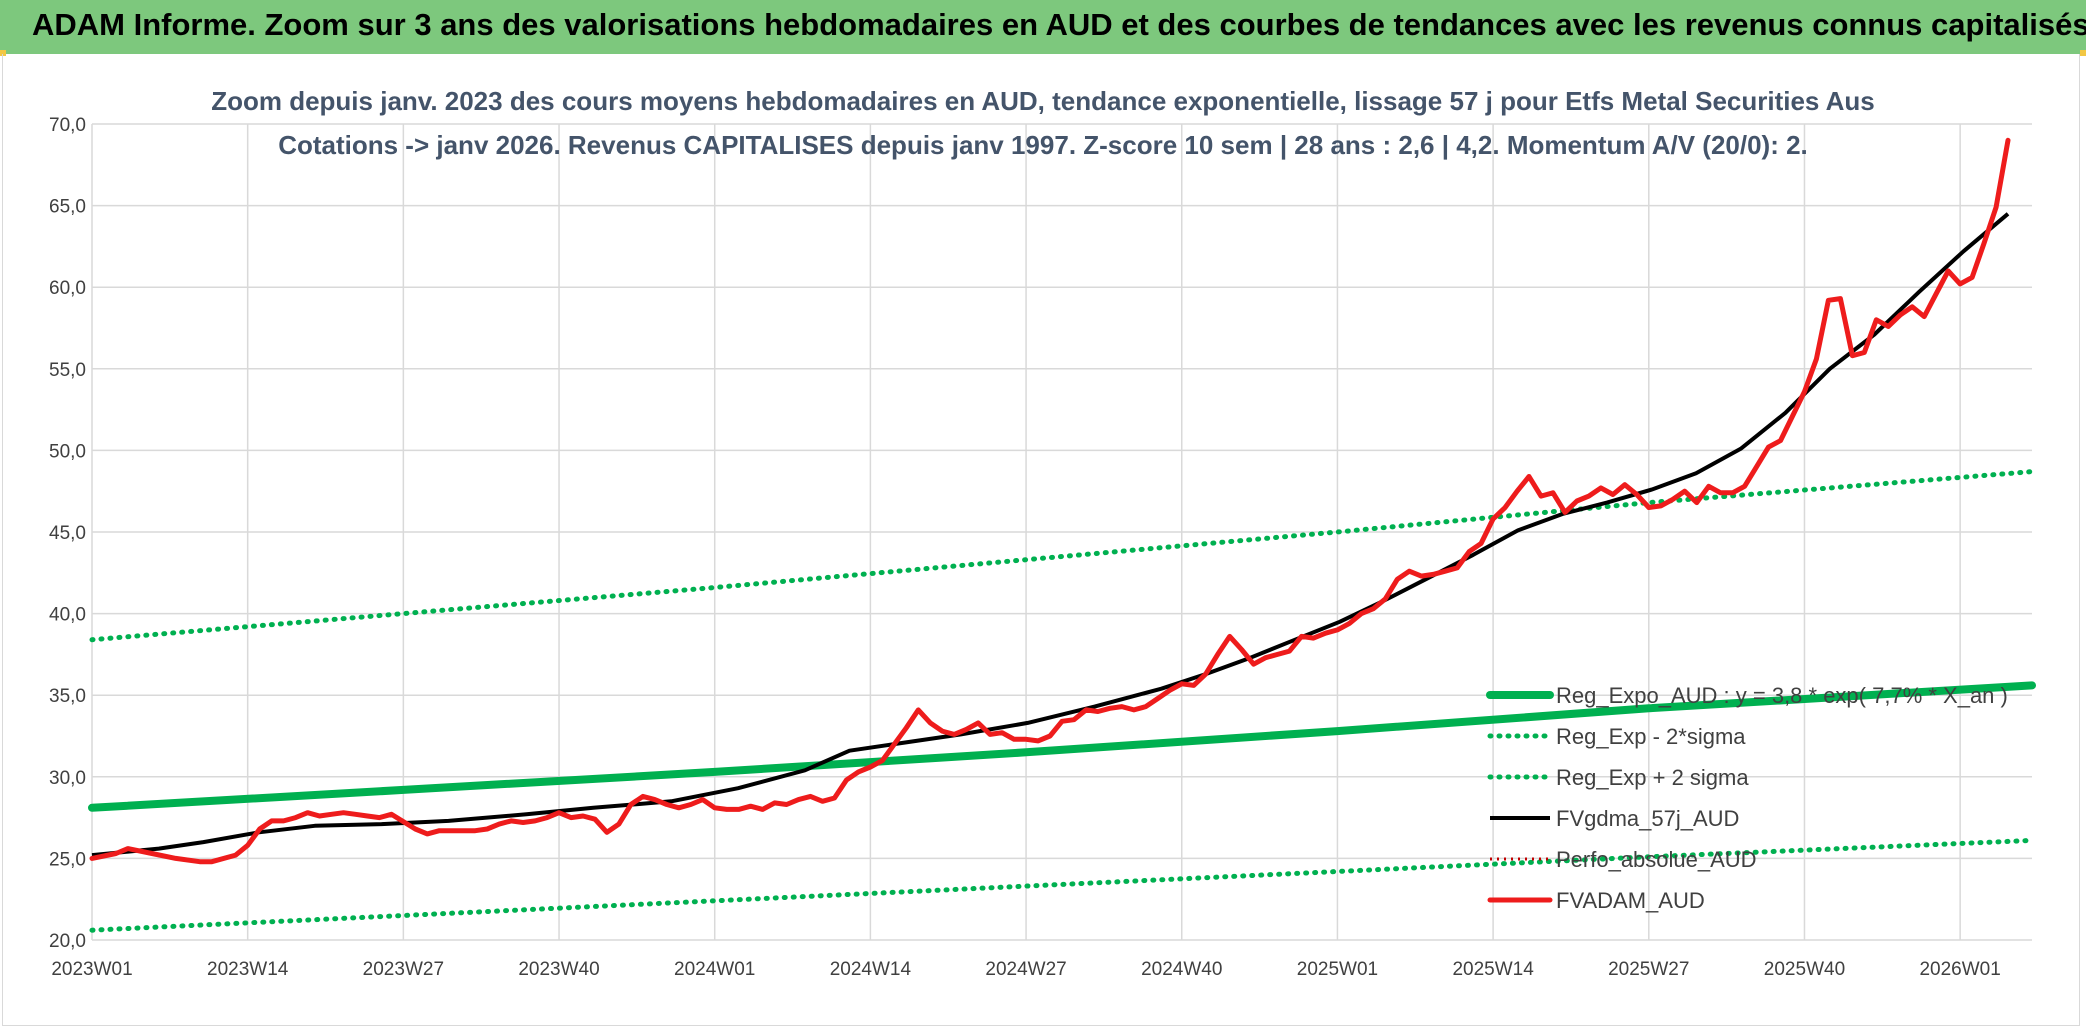  I want to click on x-tick-label: 2024W40, so click(1181, 969).